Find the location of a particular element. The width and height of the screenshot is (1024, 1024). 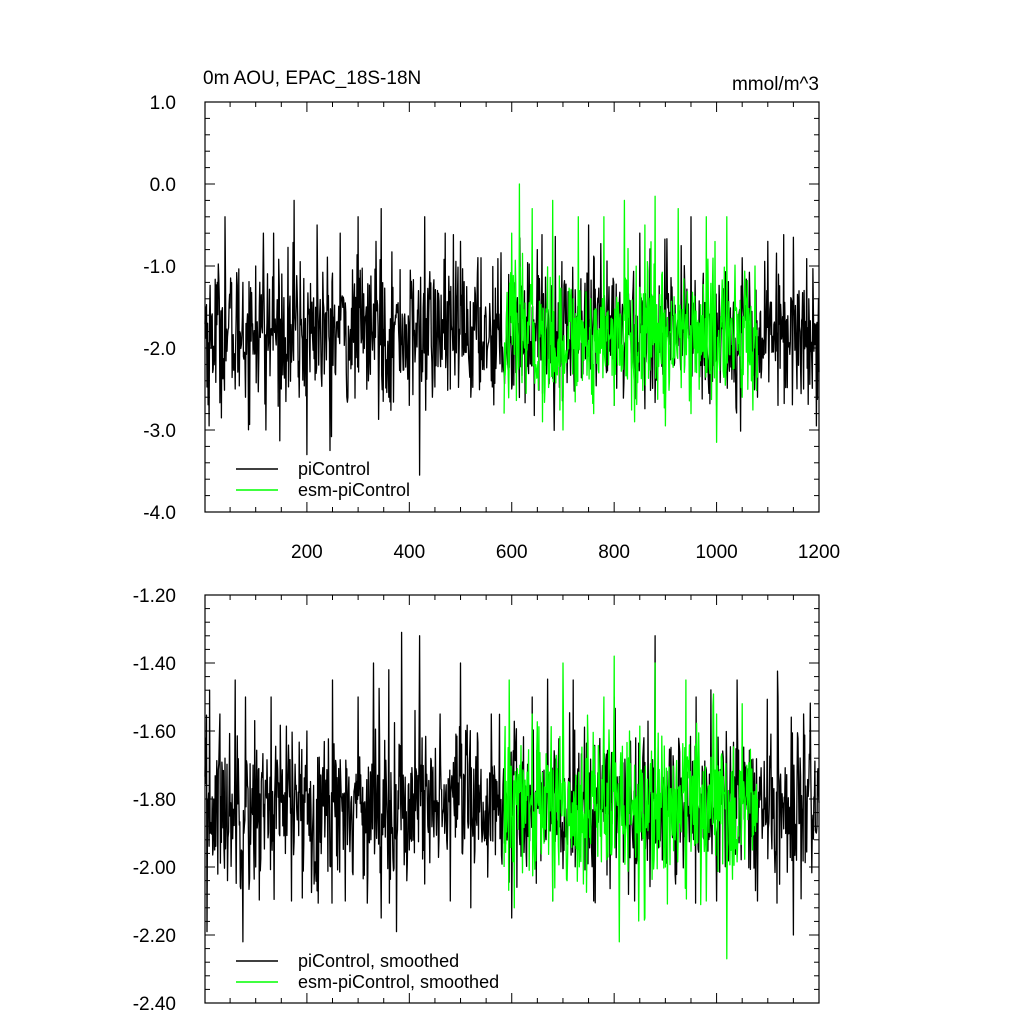

legend-top: piControl esm-piControl is located at coordinates (323, 479).